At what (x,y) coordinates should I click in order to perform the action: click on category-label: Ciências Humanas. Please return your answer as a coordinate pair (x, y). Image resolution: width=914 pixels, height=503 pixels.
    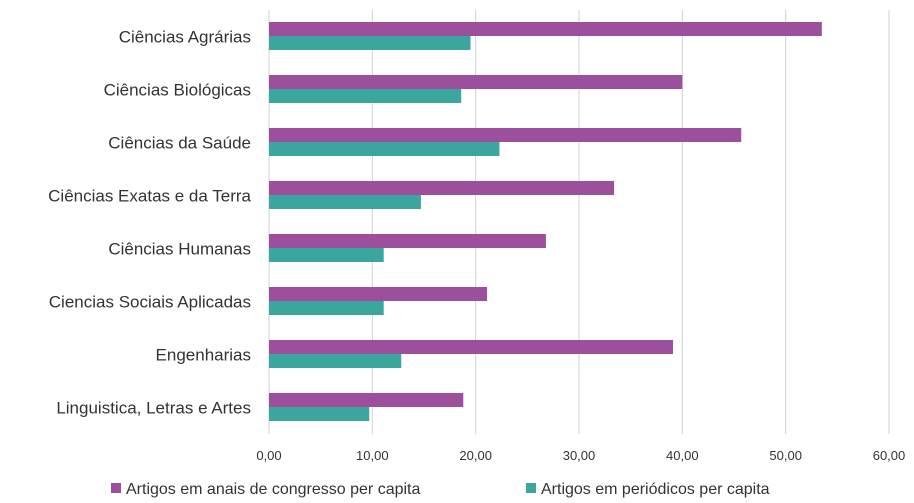
    Looking at the image, I should click on (179, 249).